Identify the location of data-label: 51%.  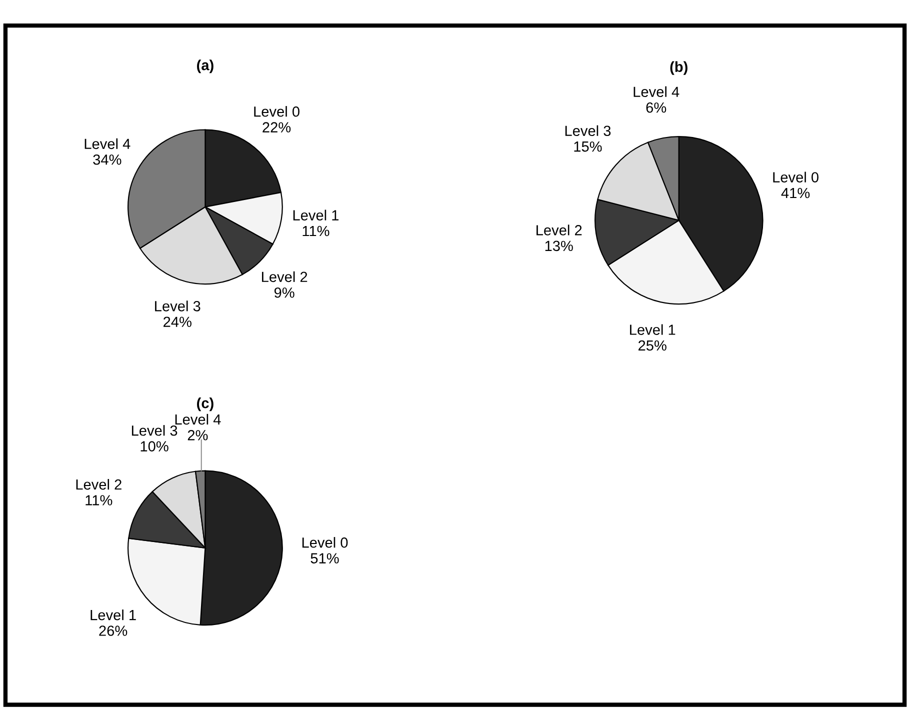
(324, 558).